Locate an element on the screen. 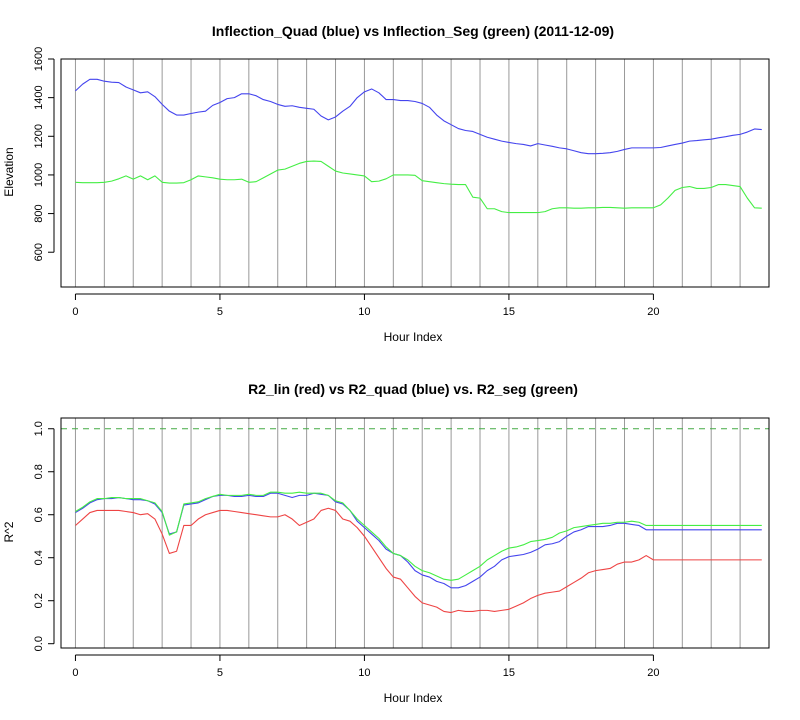 The height and width of the screenshot is (720, 800). y-tick-label: 800 is located at coordinates (39, 213).